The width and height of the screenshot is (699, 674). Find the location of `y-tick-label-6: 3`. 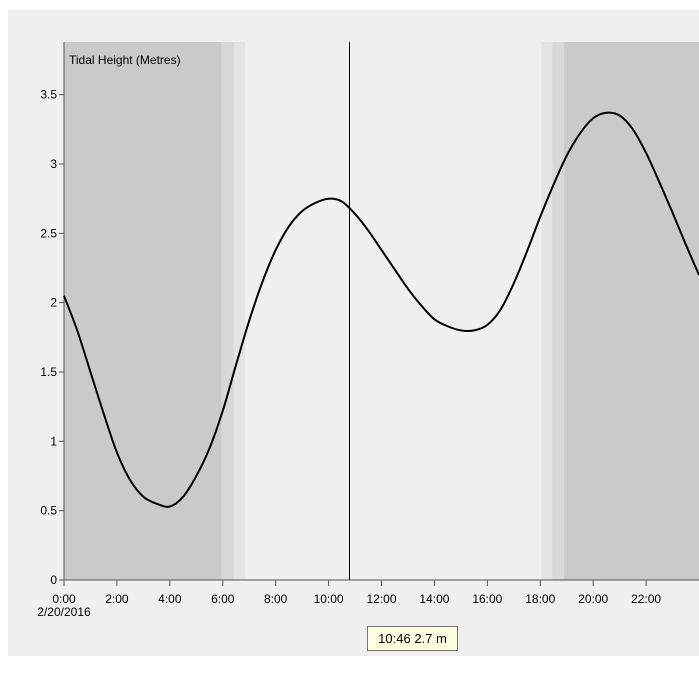

y-tick-label-6: 3 is located at coordinates (53, 164).